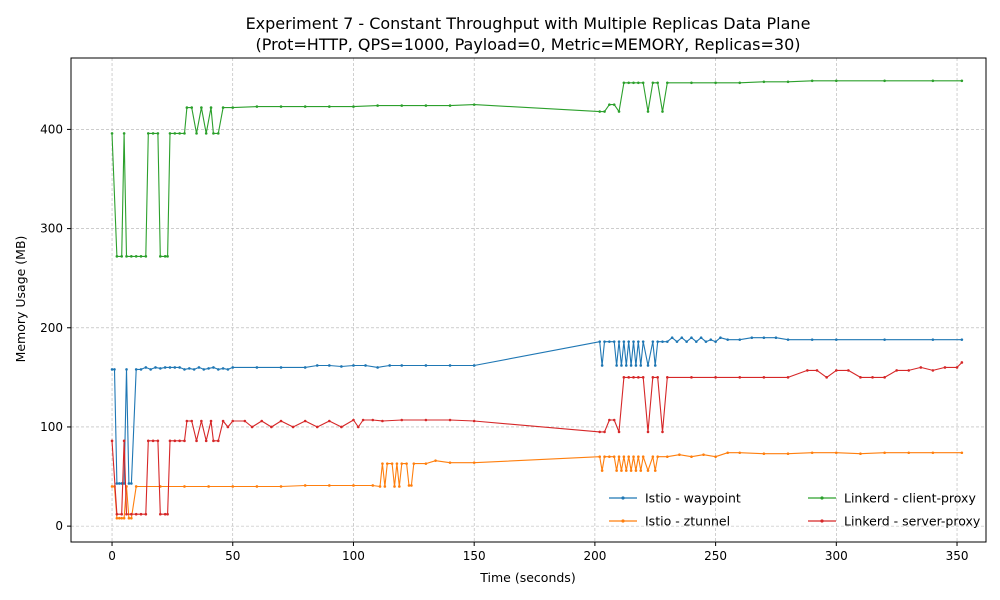 This screenshot has width=1000, height=600. Describe the element at coordinates (957, 556) in the screenshot. I see `x-tick-label: 350` at that location.